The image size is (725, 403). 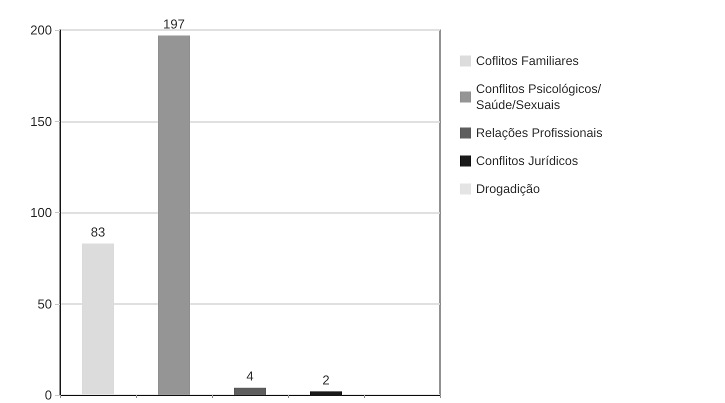 What do you see at coordinates (98, 232) in the screenshot?
I see `data-label: 83` at bounding box center [98, 232].